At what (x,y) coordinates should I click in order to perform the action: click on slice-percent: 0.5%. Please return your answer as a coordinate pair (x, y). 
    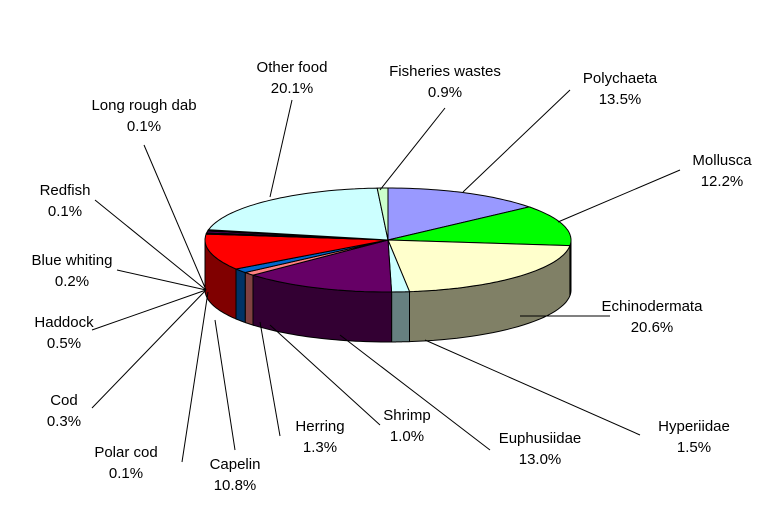
    Looking at the image, I should click on (64, 343).